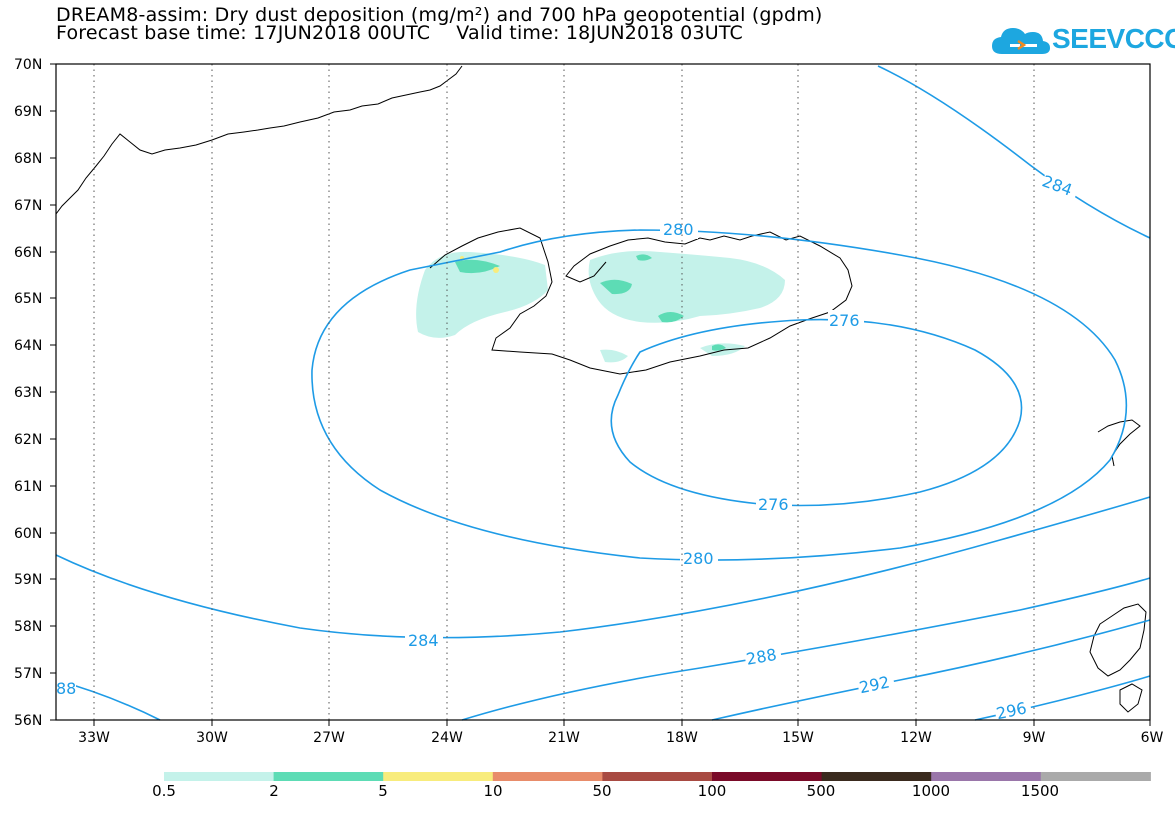  What do you see at coordinates (28, 346) in the screenshot?
I see `lat-label: 64N` at bounding box center [28, 346].